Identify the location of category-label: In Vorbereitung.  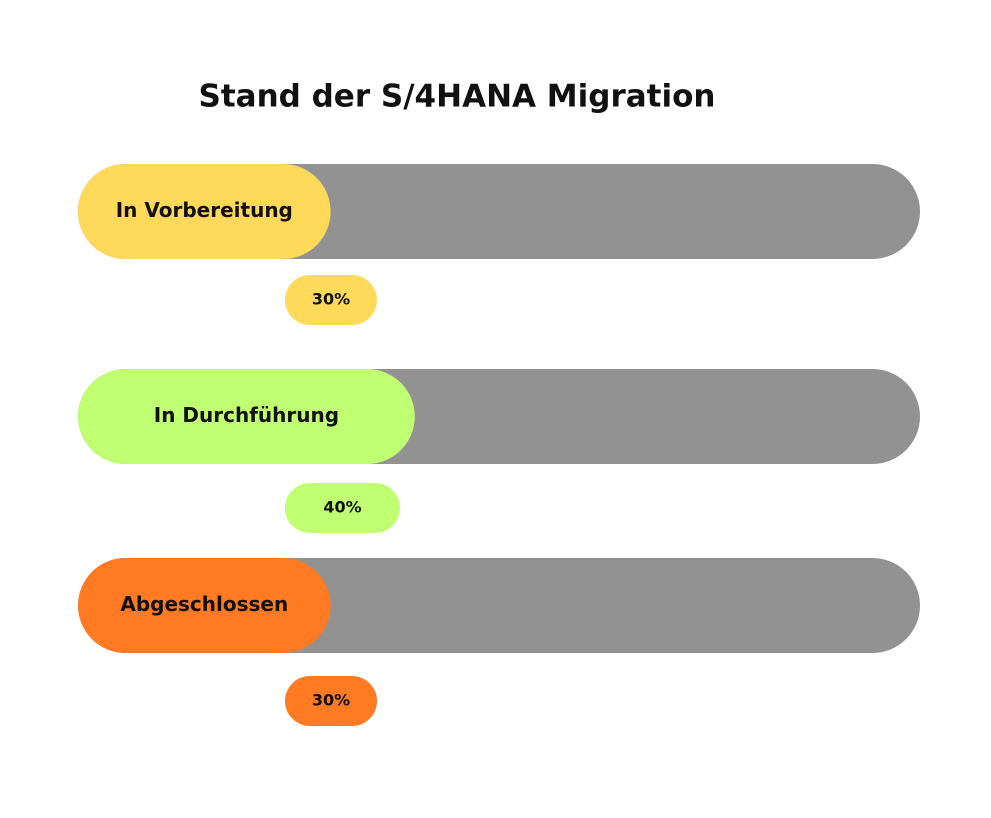
(204, 210).